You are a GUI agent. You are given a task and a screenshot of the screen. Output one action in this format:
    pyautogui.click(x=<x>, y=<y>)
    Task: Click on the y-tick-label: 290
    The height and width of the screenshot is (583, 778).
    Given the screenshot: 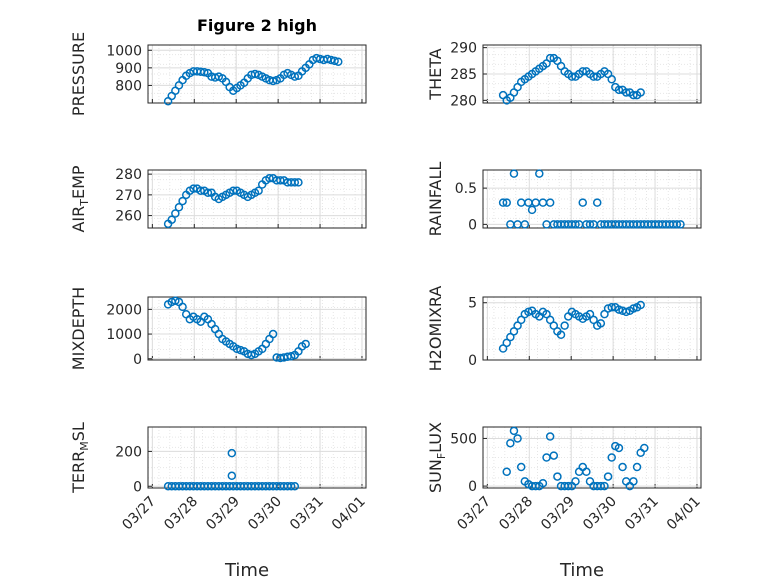 What is the action you would take?
    pyautogui.click(x=463, y=49)
    